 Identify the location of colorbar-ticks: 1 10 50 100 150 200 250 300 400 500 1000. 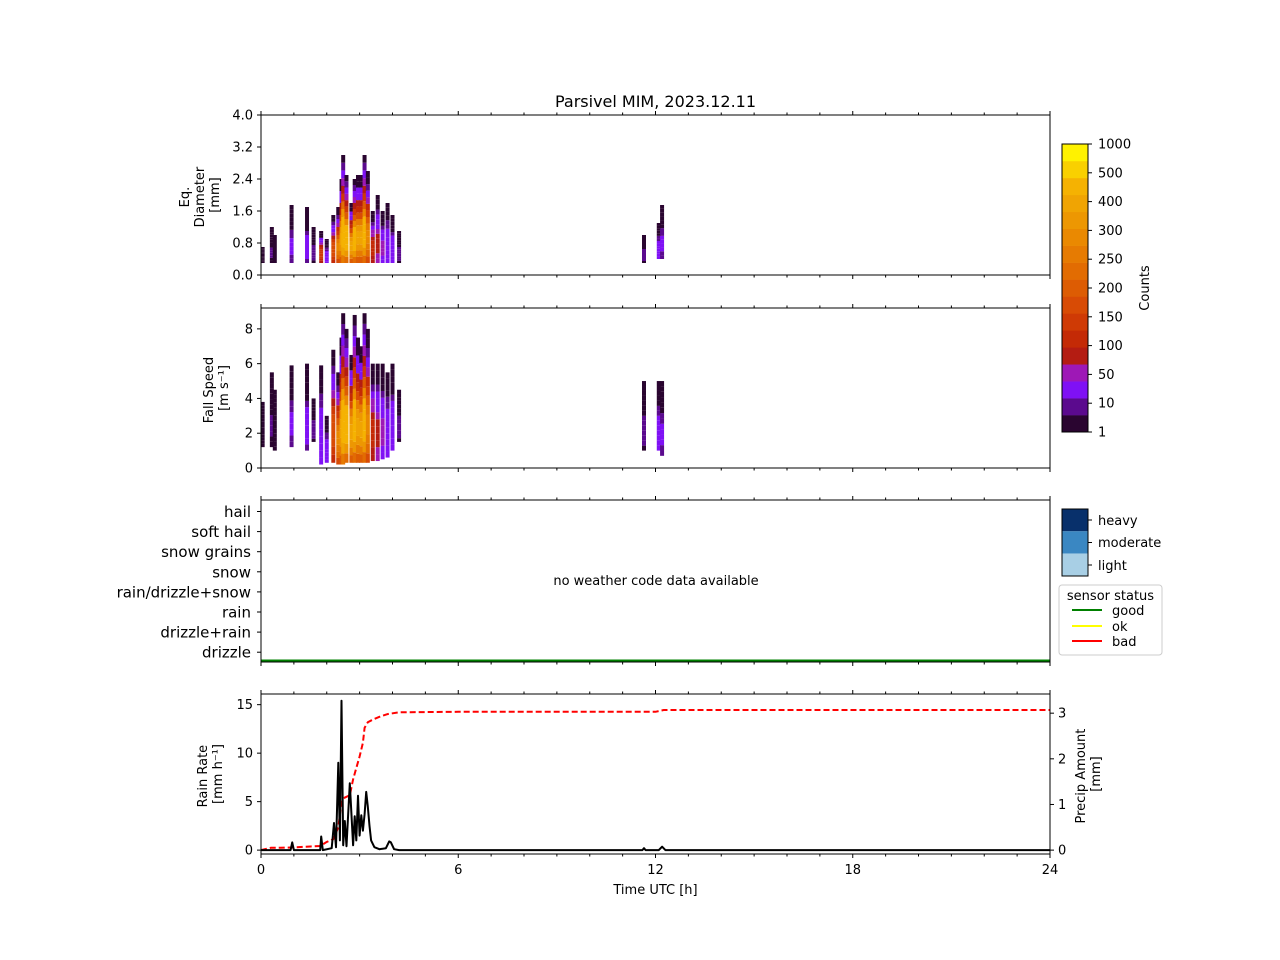
(1109, 289).